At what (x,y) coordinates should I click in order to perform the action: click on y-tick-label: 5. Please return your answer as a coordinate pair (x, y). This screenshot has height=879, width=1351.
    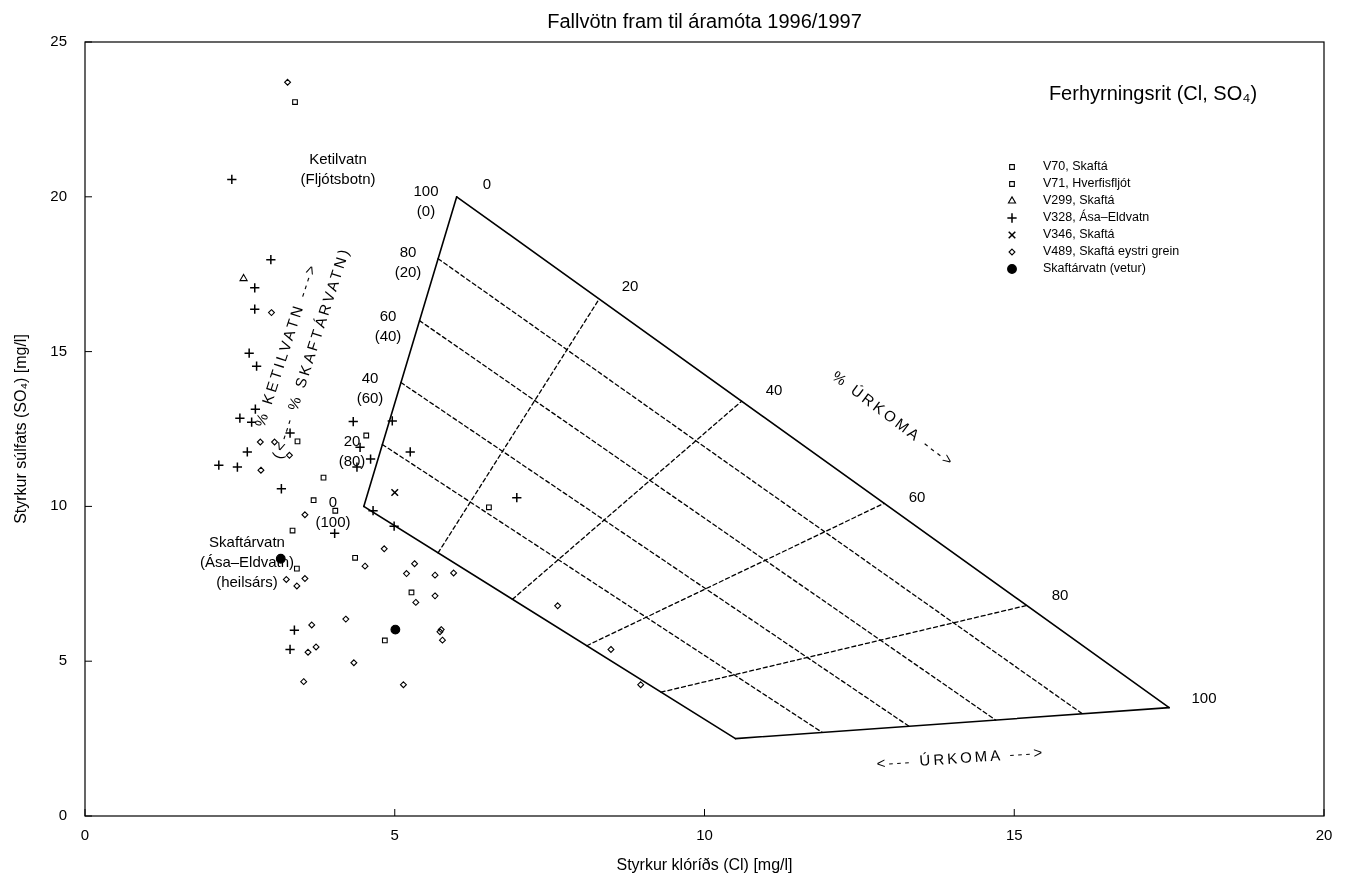
    Looking at the image, I should click on (62, 660).